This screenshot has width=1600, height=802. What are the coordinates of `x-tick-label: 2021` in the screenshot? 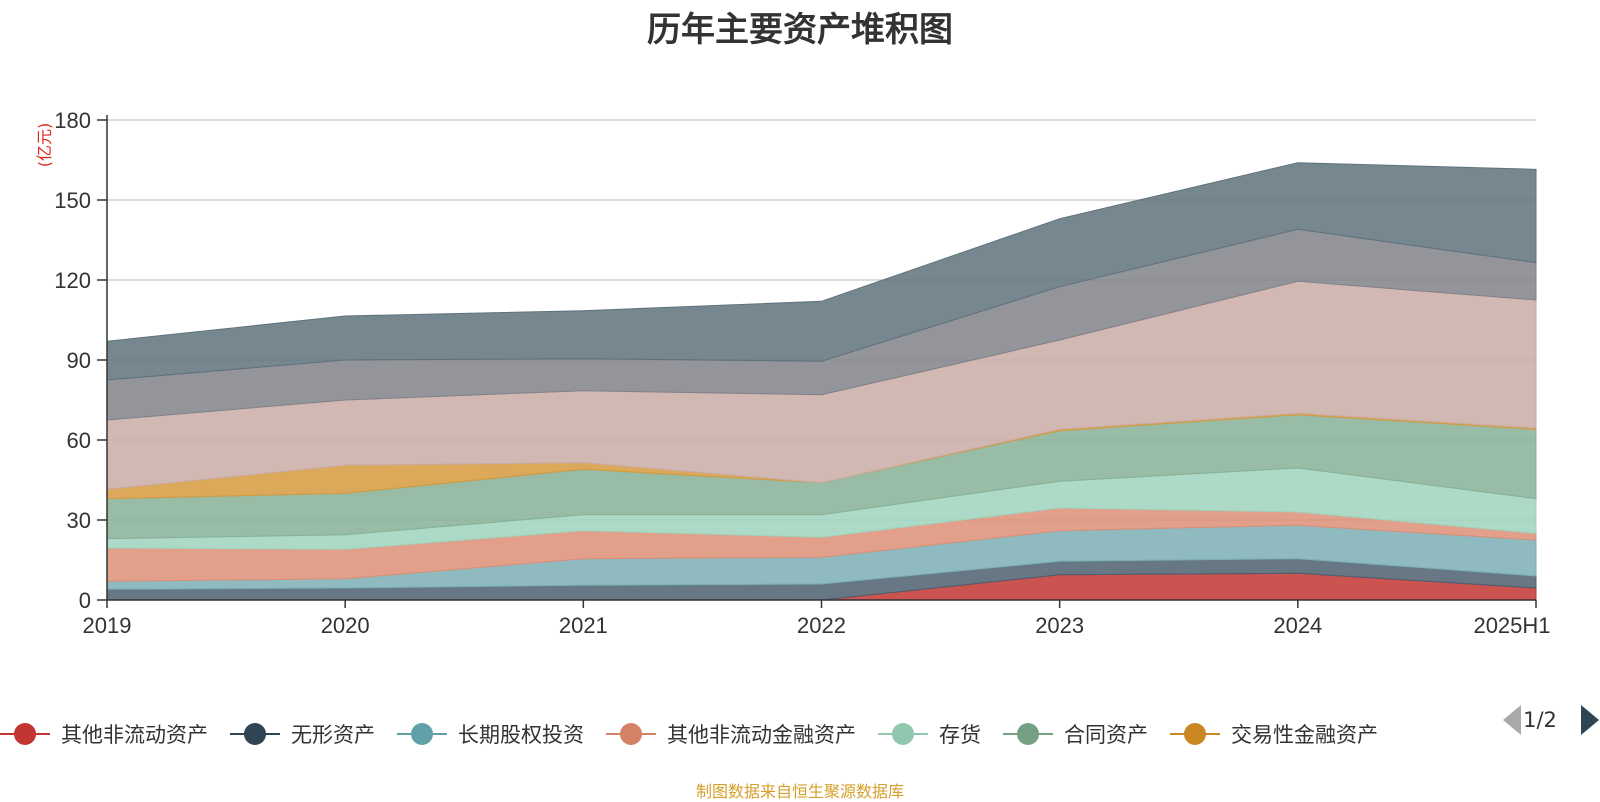 It's located at (583, 625).